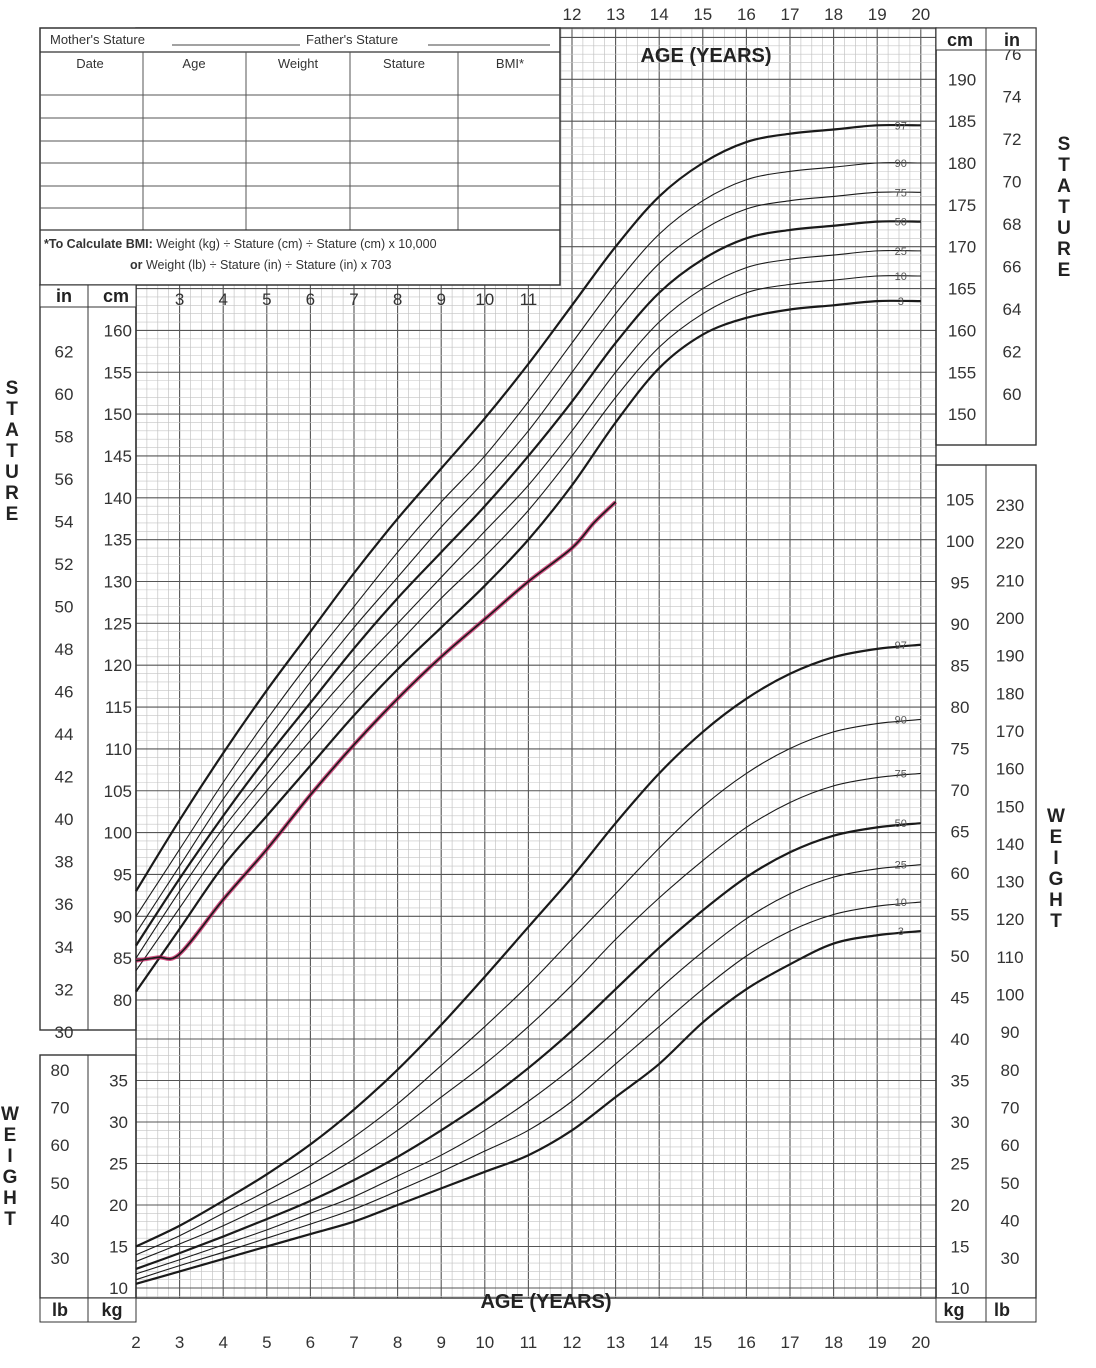  Describe the element at coordinates (118, 665) in the screenshot. I see `stature-cm-left-120: 120` at that location.